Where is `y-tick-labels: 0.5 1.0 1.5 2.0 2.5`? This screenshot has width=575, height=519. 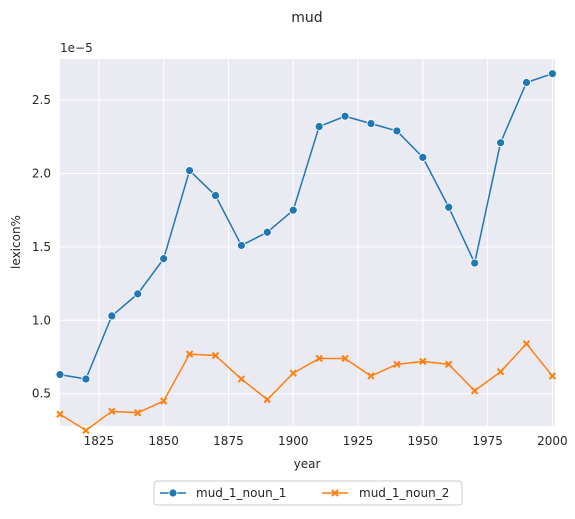
y-tick-labels: 0.5 1.0 1.5 2.0 2.5 is located at coordinates (41, 247).